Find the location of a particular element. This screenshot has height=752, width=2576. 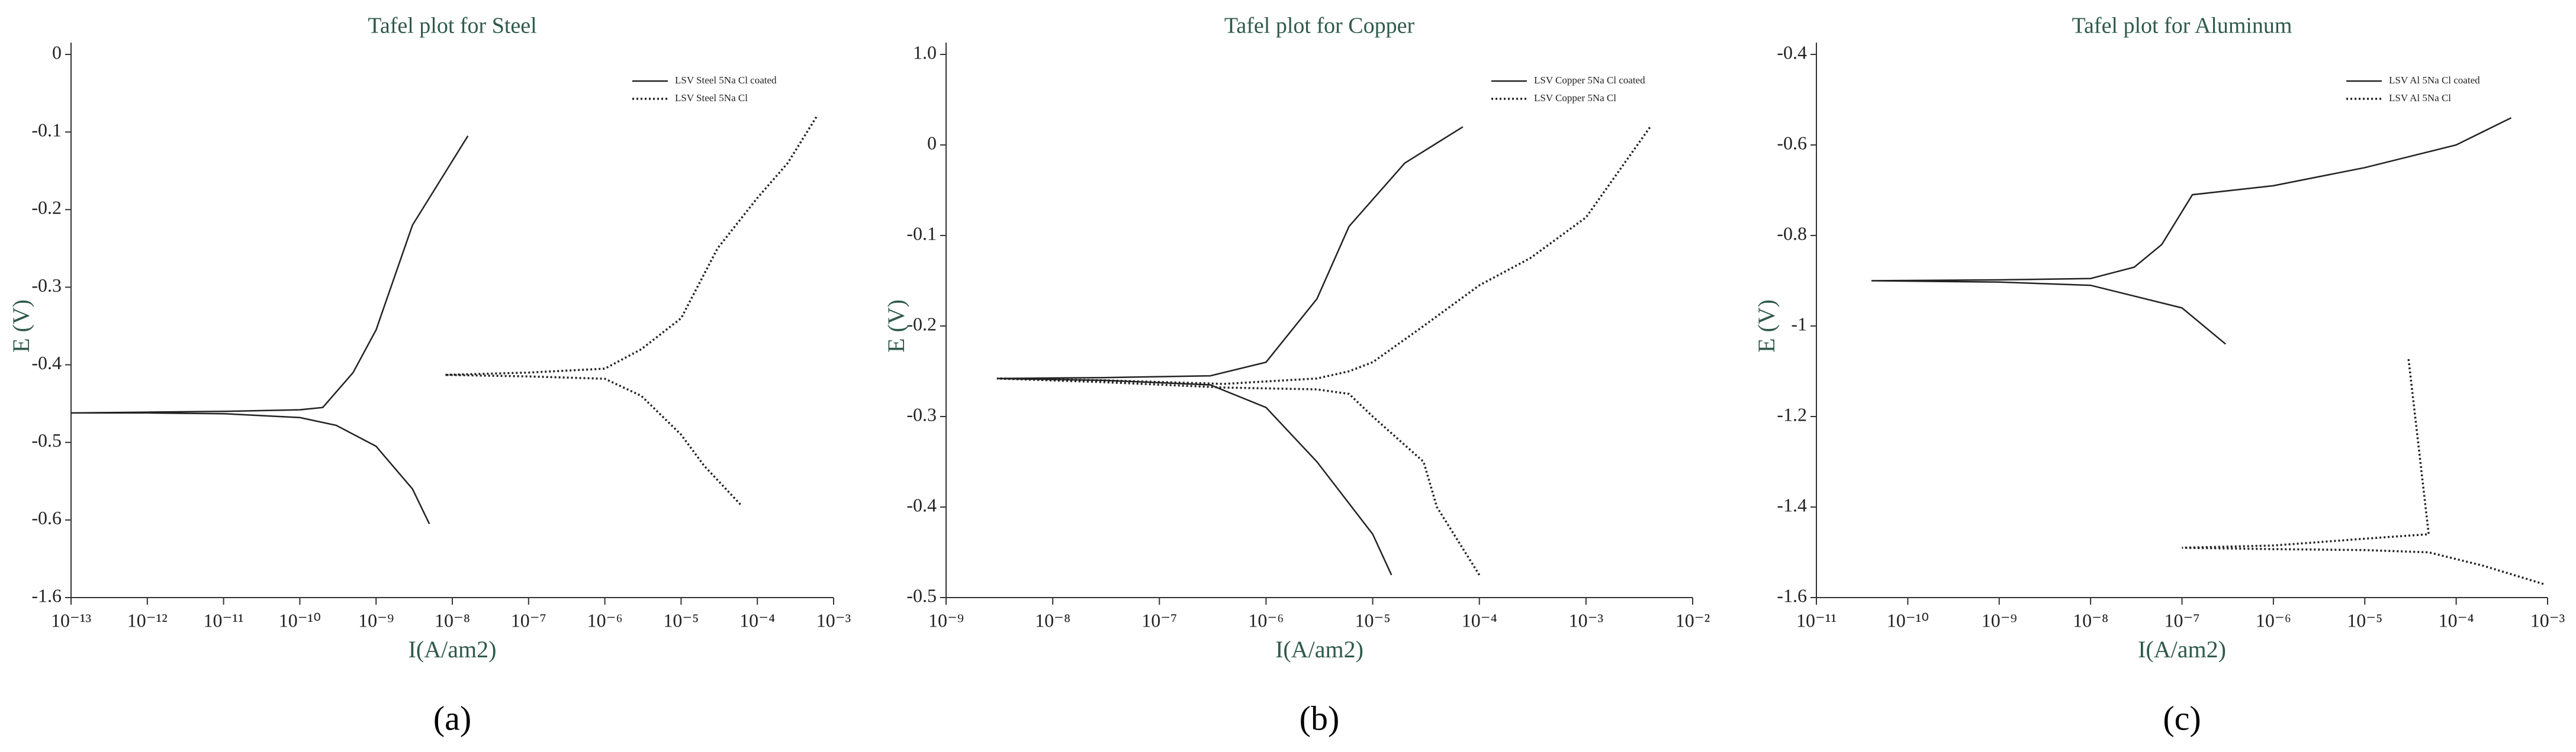

y-tick-label: -1 is located at coordinates (1799, 323).